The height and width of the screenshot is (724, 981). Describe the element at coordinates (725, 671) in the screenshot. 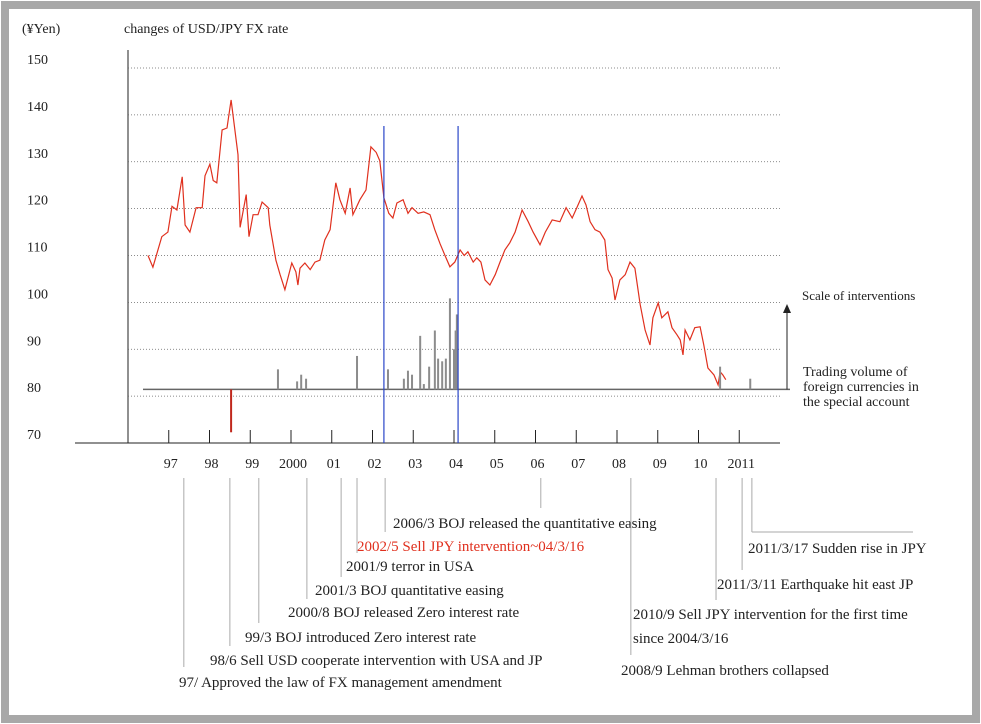

I see `annotation: 2008/9 Lehman brothers collapsed` at that location.